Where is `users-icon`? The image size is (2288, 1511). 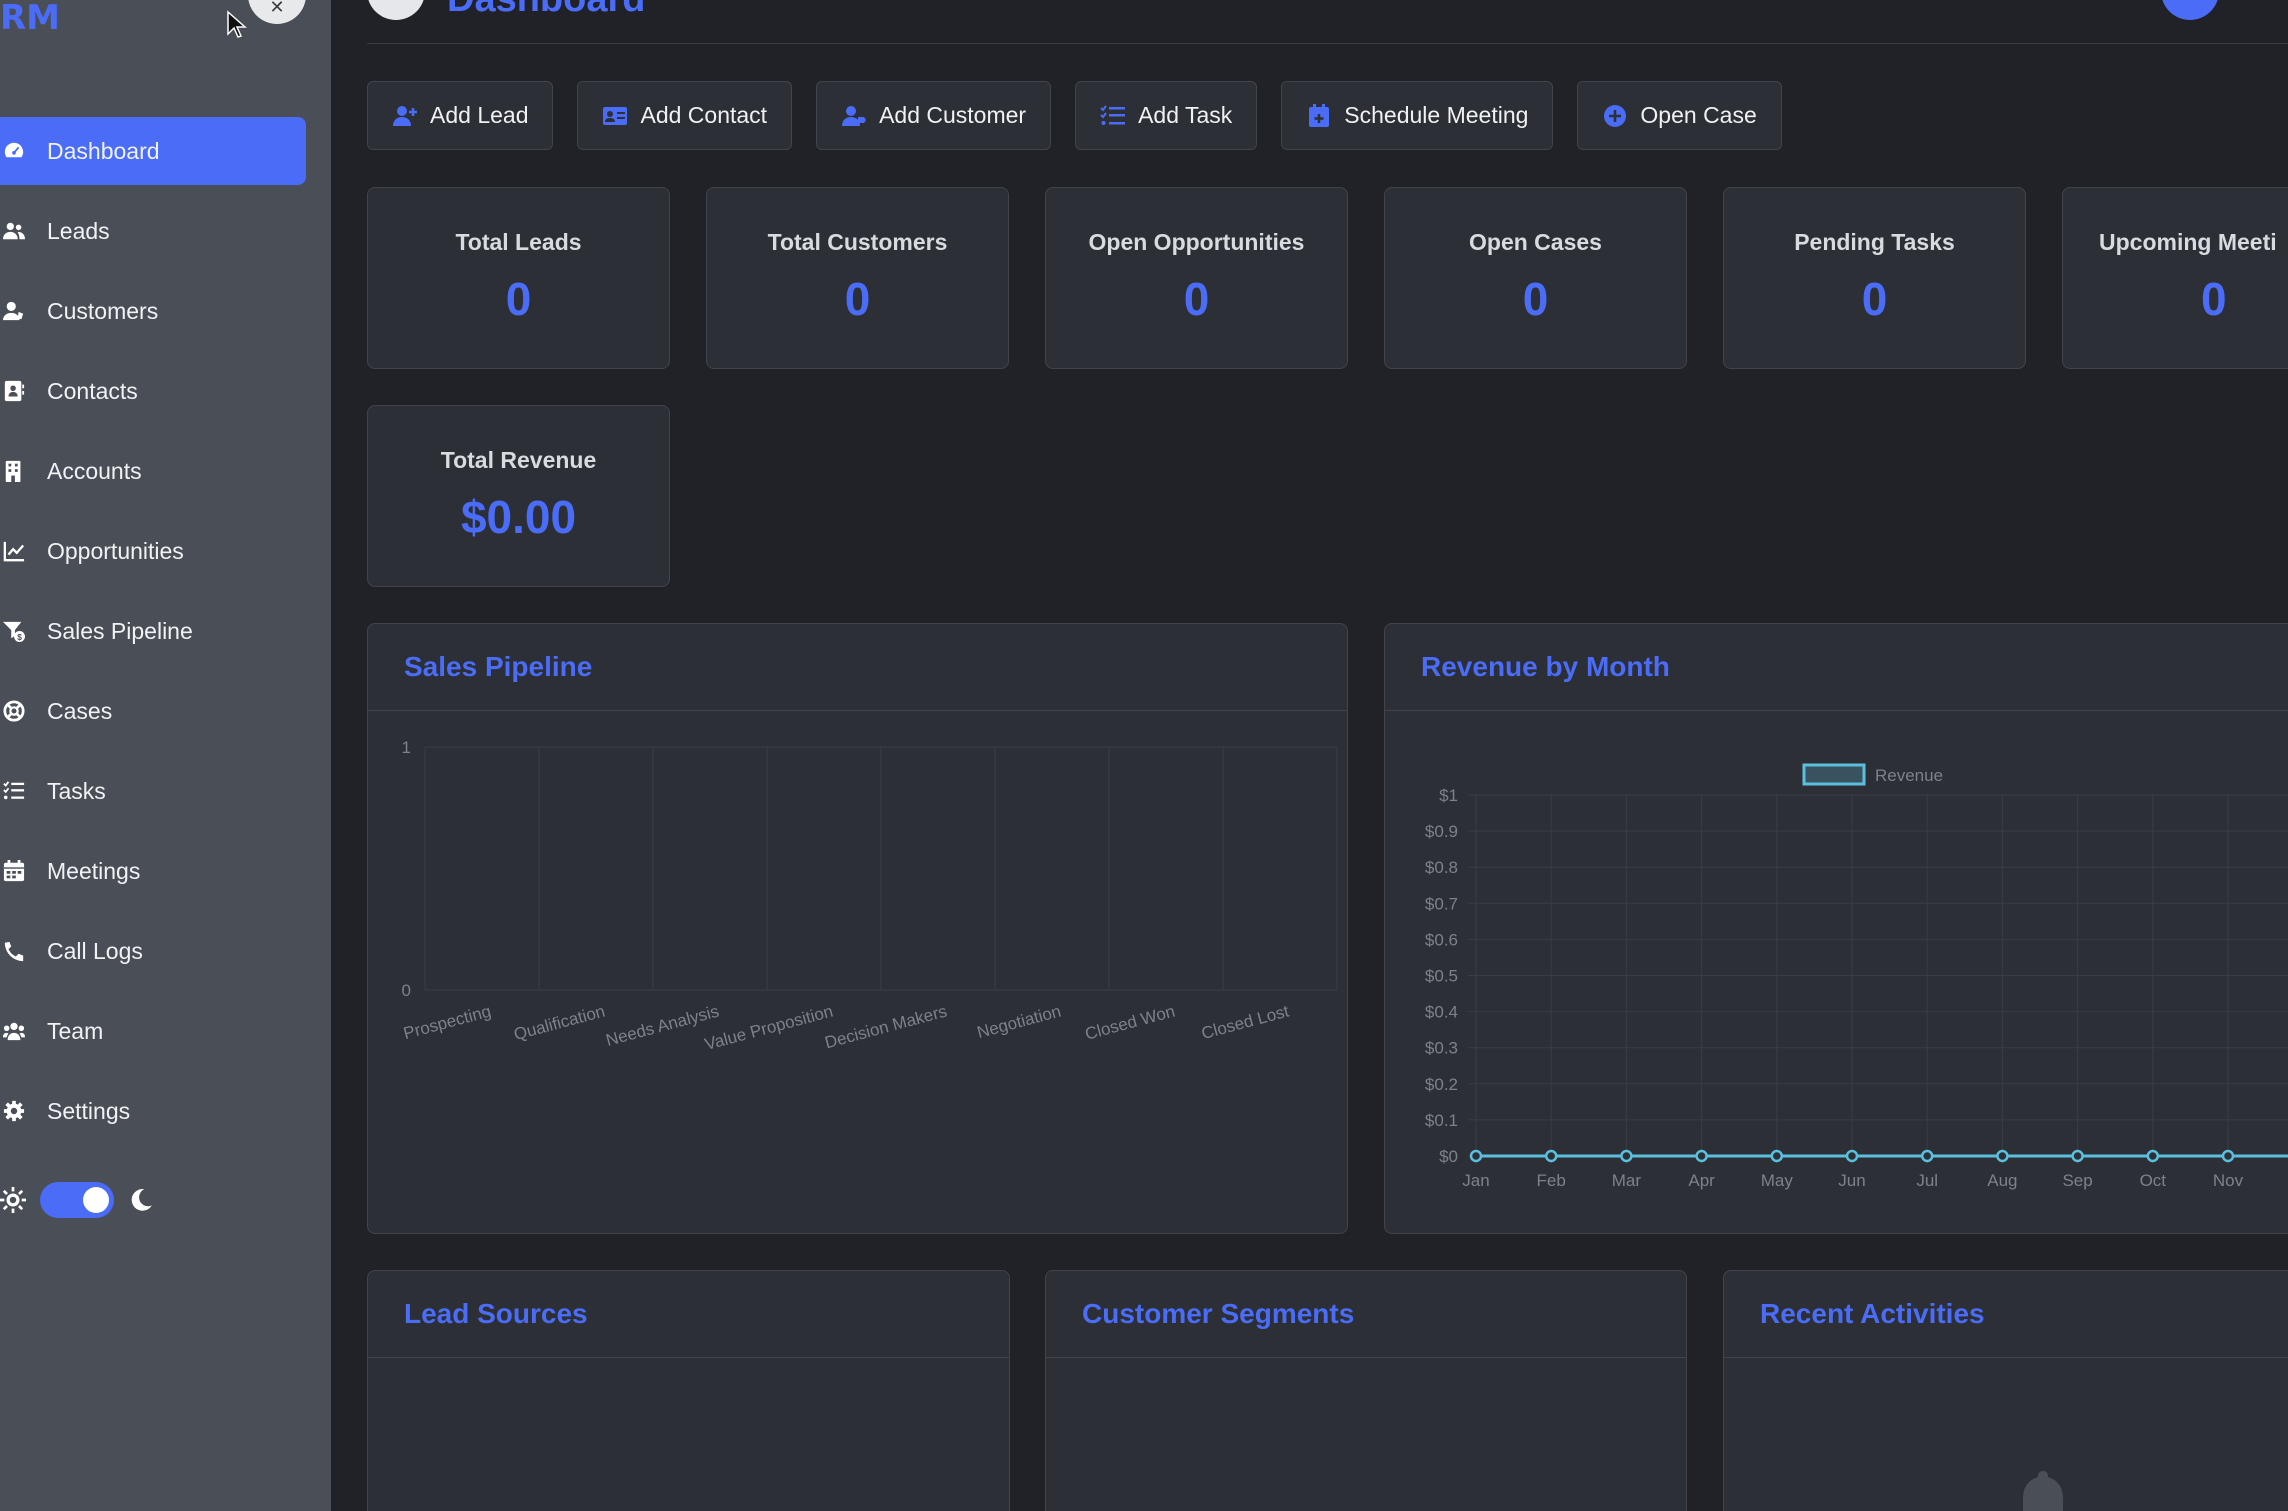
users-icon is located at coordinates (14, 231).